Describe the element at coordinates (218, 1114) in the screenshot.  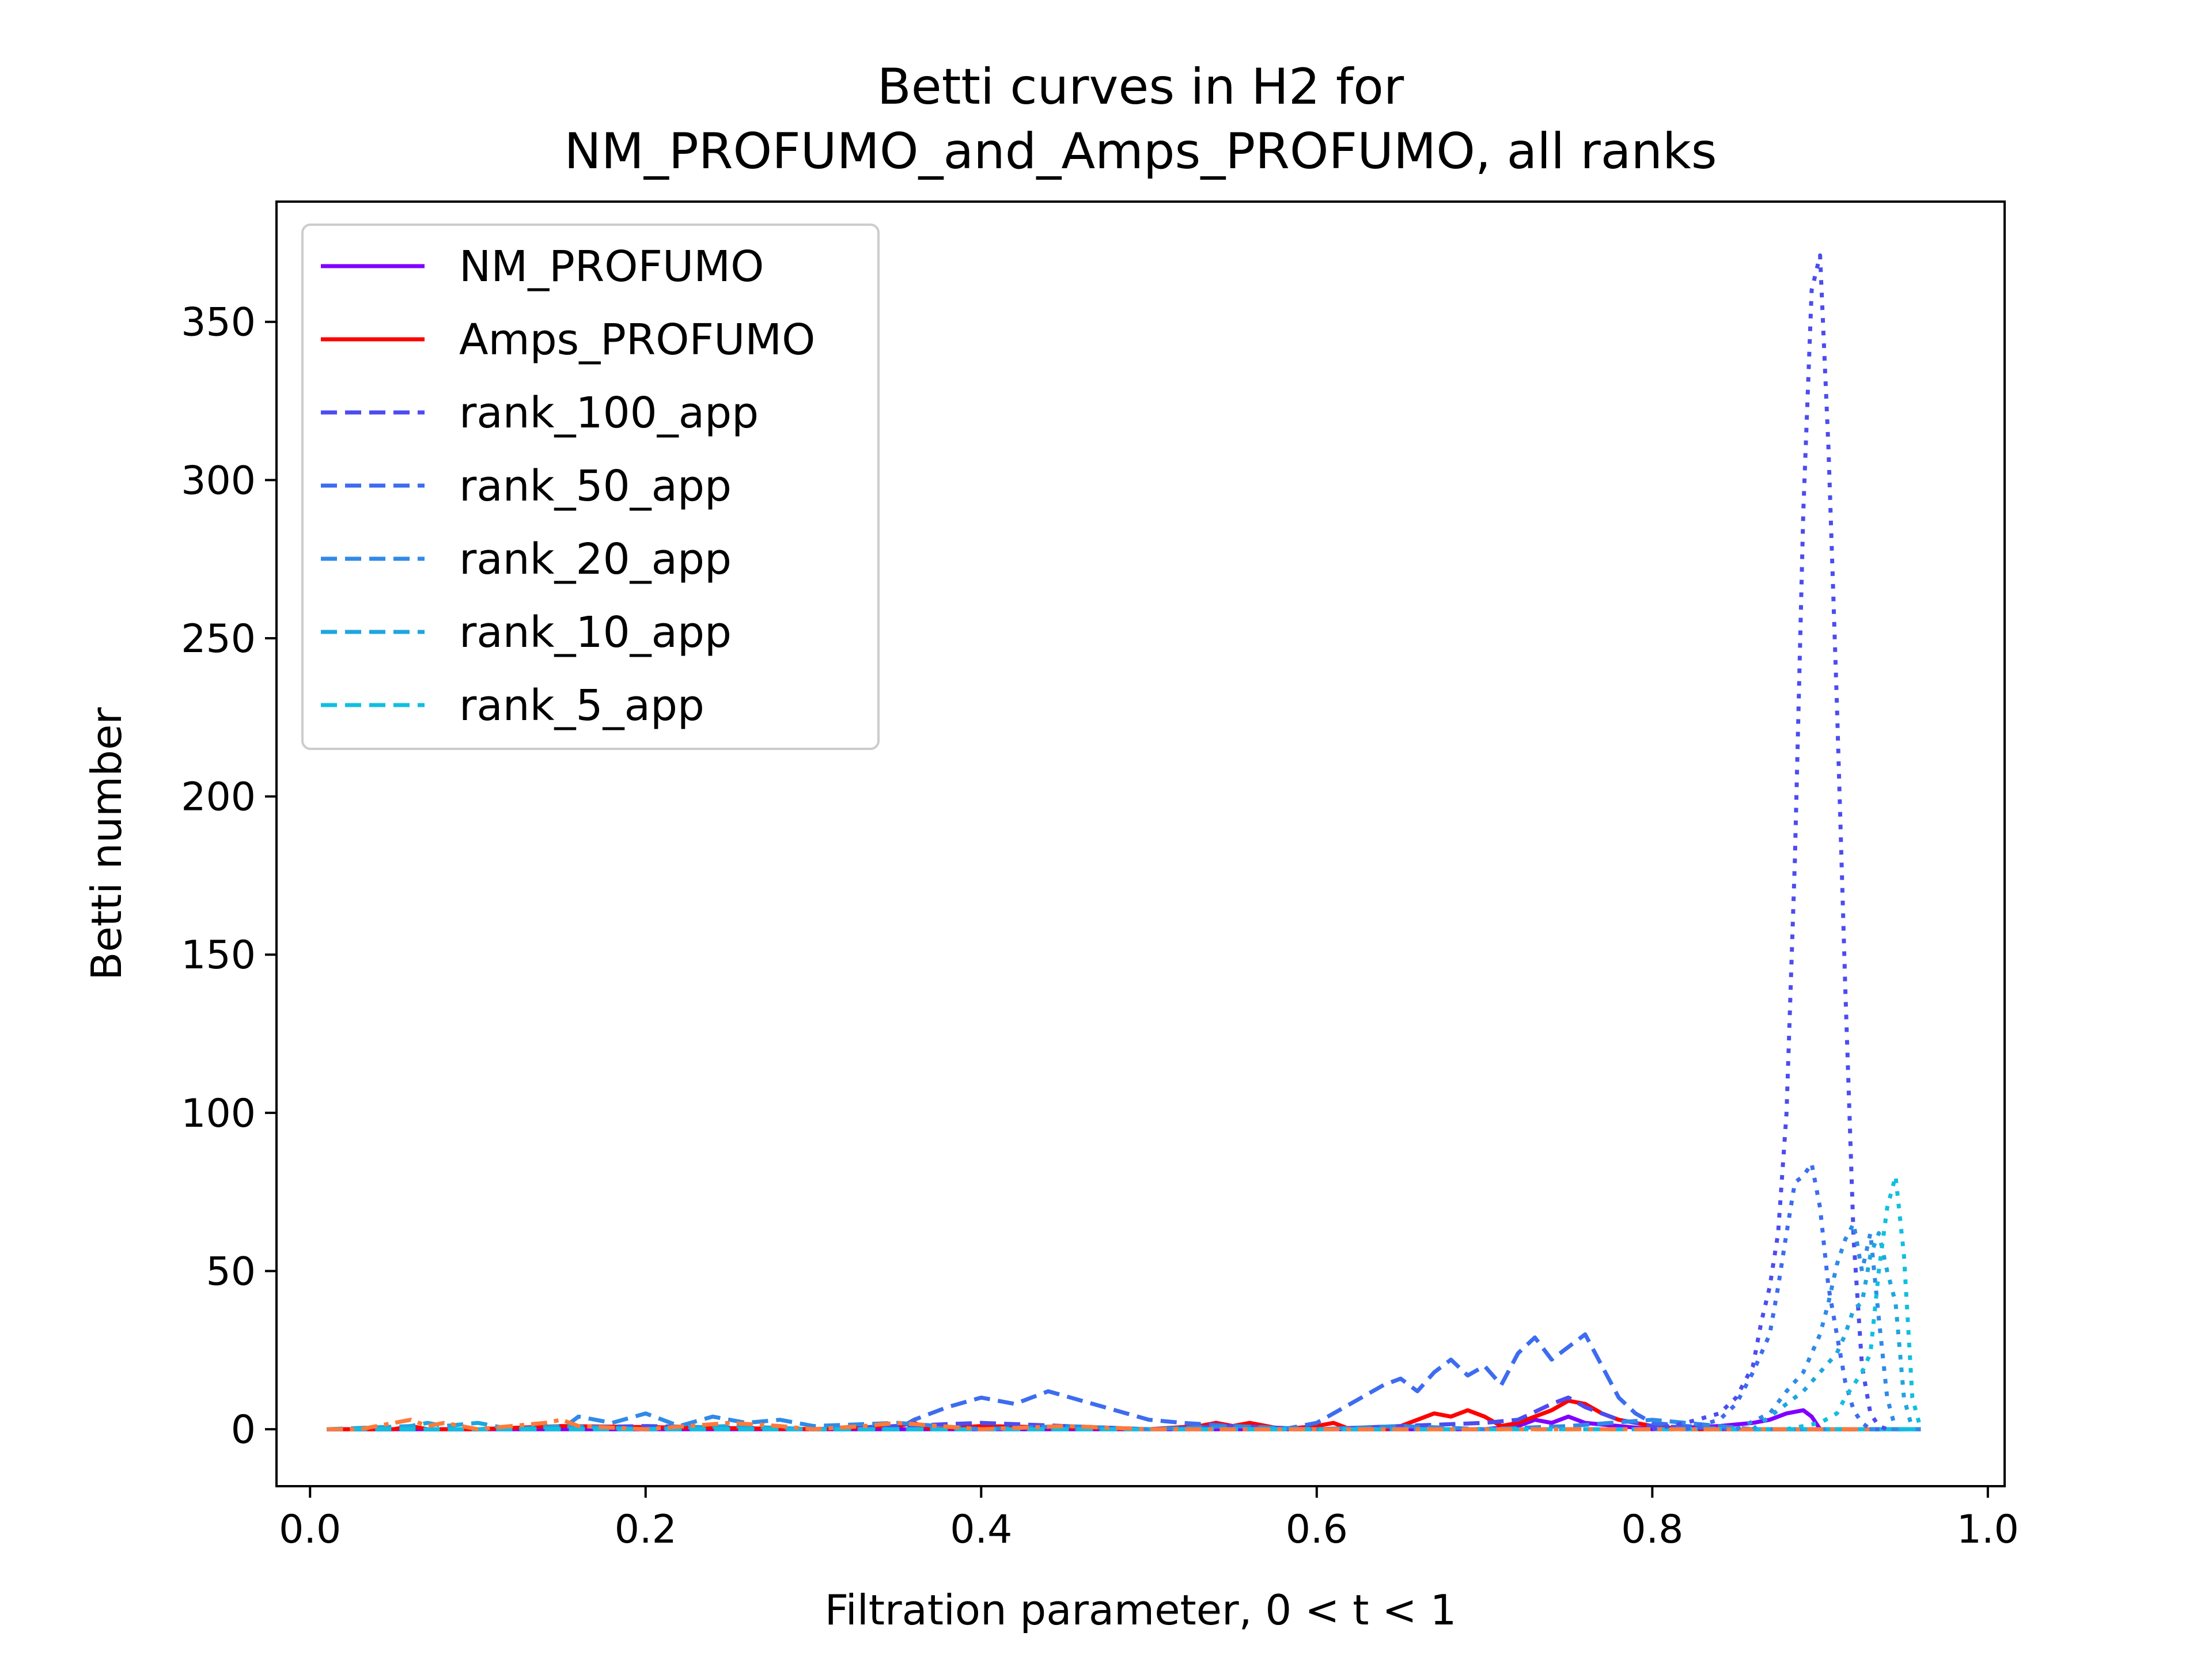
I see `y-tick-label: 100` at that location.